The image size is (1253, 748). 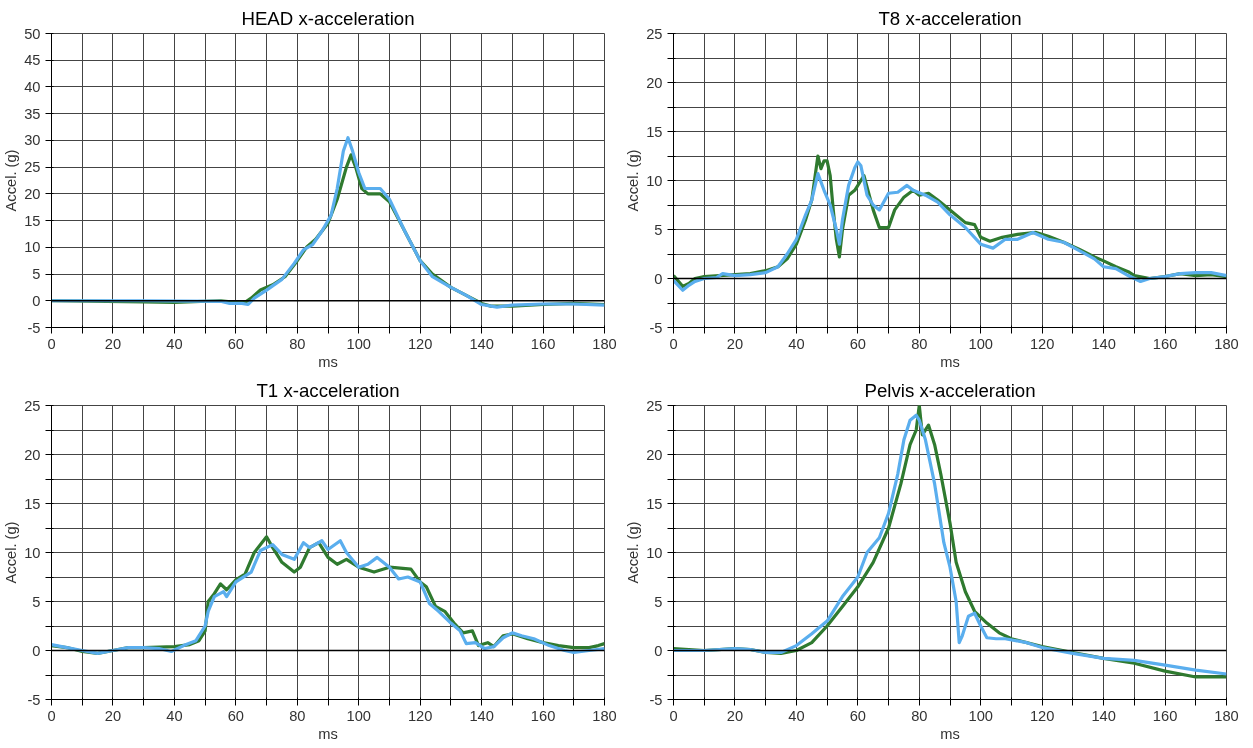 What do you see at coordinates (328, 18) in the screenshot?
I see `chart-title: HEAD x-acceleration` at bounding box center [328, 18].